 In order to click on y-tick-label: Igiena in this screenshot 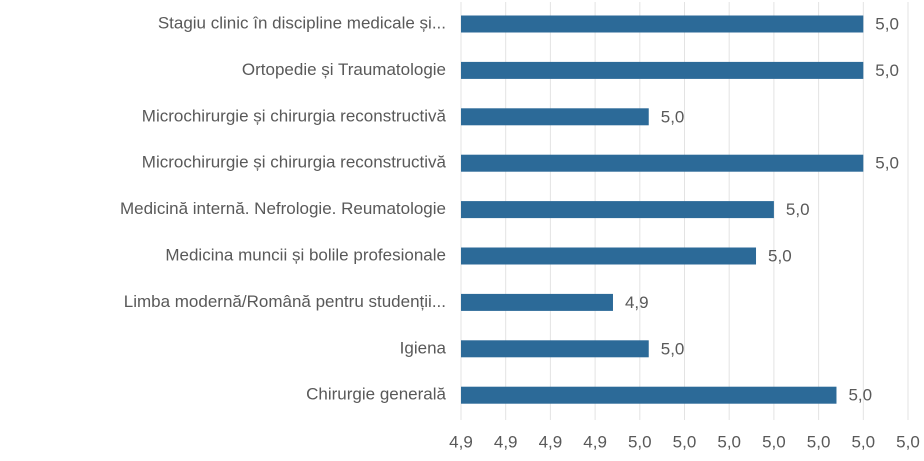, I will do `click(423, 347)`.